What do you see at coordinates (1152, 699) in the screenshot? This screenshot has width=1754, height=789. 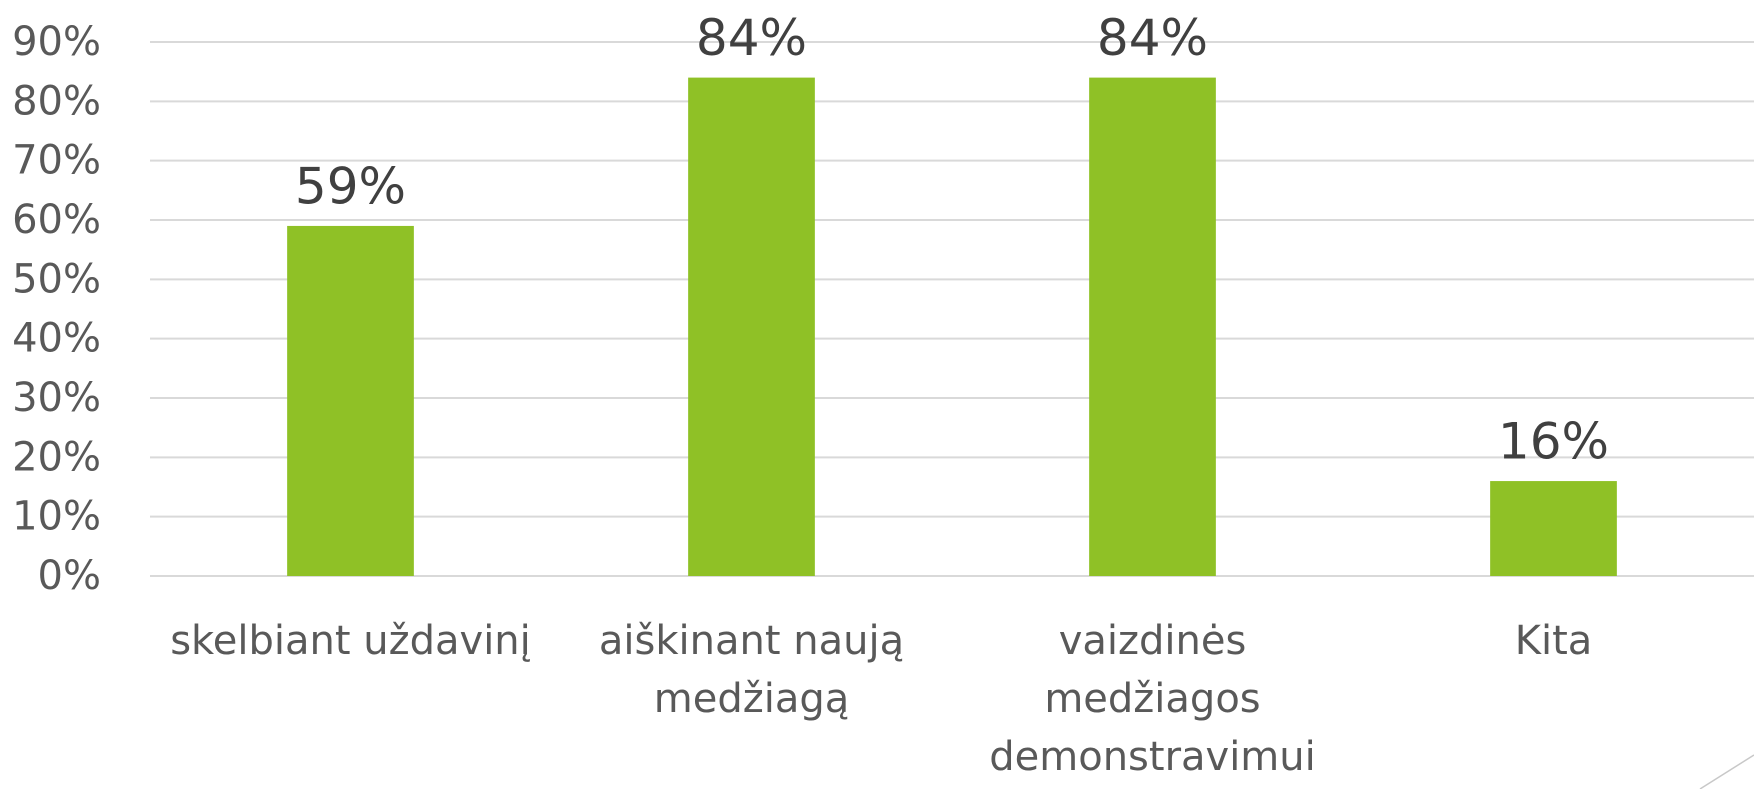 I see `x-tick-label: vaizdinės medžiagos demonstravimui` at bounding box center [1152, 699].